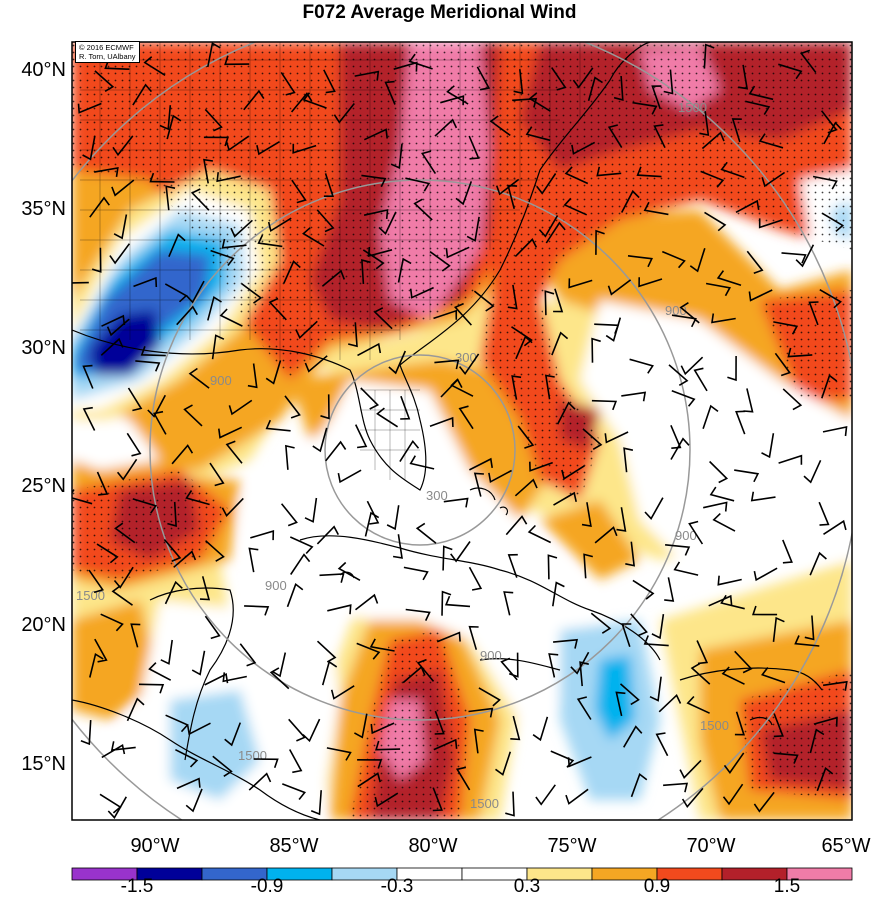 This screenshot has height=900, width=879. I want to click on colorbar, so click(462, 874).